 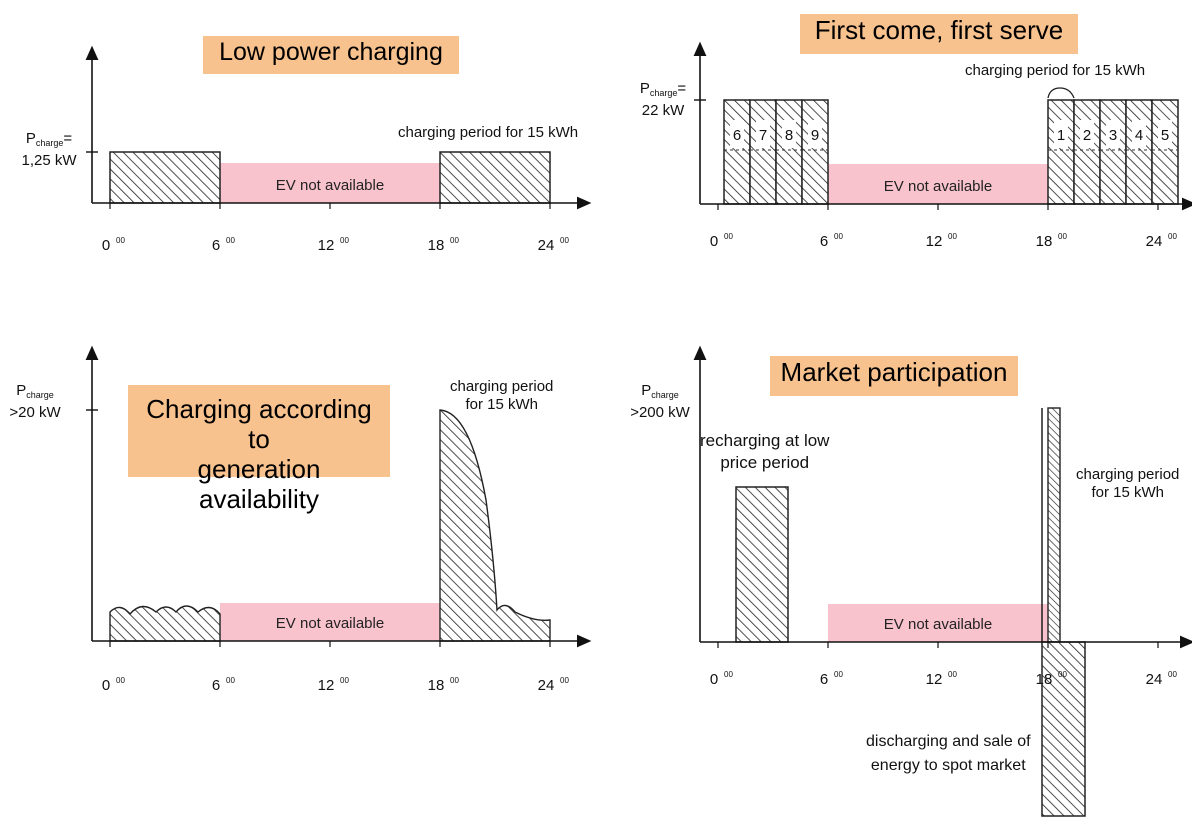 I want to click on charge-profile-morning, so click(x=165, y=623).